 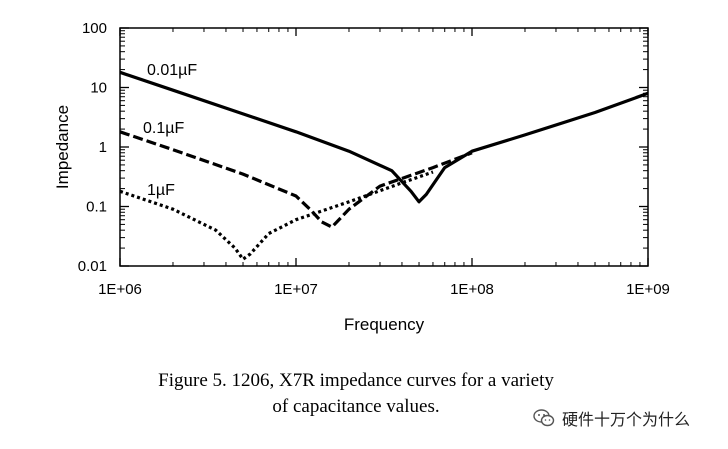 I want to click on x-tick-label: 1E+08, so click(x=472, y=289).